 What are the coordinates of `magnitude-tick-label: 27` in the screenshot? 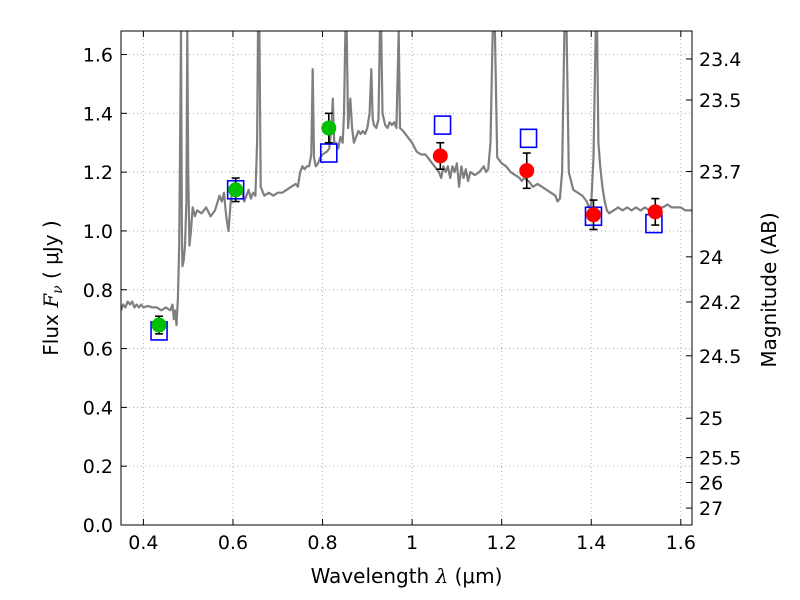 It's located at (711, 509).